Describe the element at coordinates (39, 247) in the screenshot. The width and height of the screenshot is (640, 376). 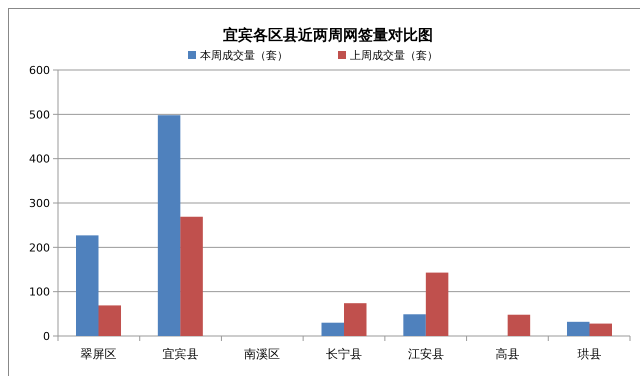
I see `y-tick-label: 200` at that location.